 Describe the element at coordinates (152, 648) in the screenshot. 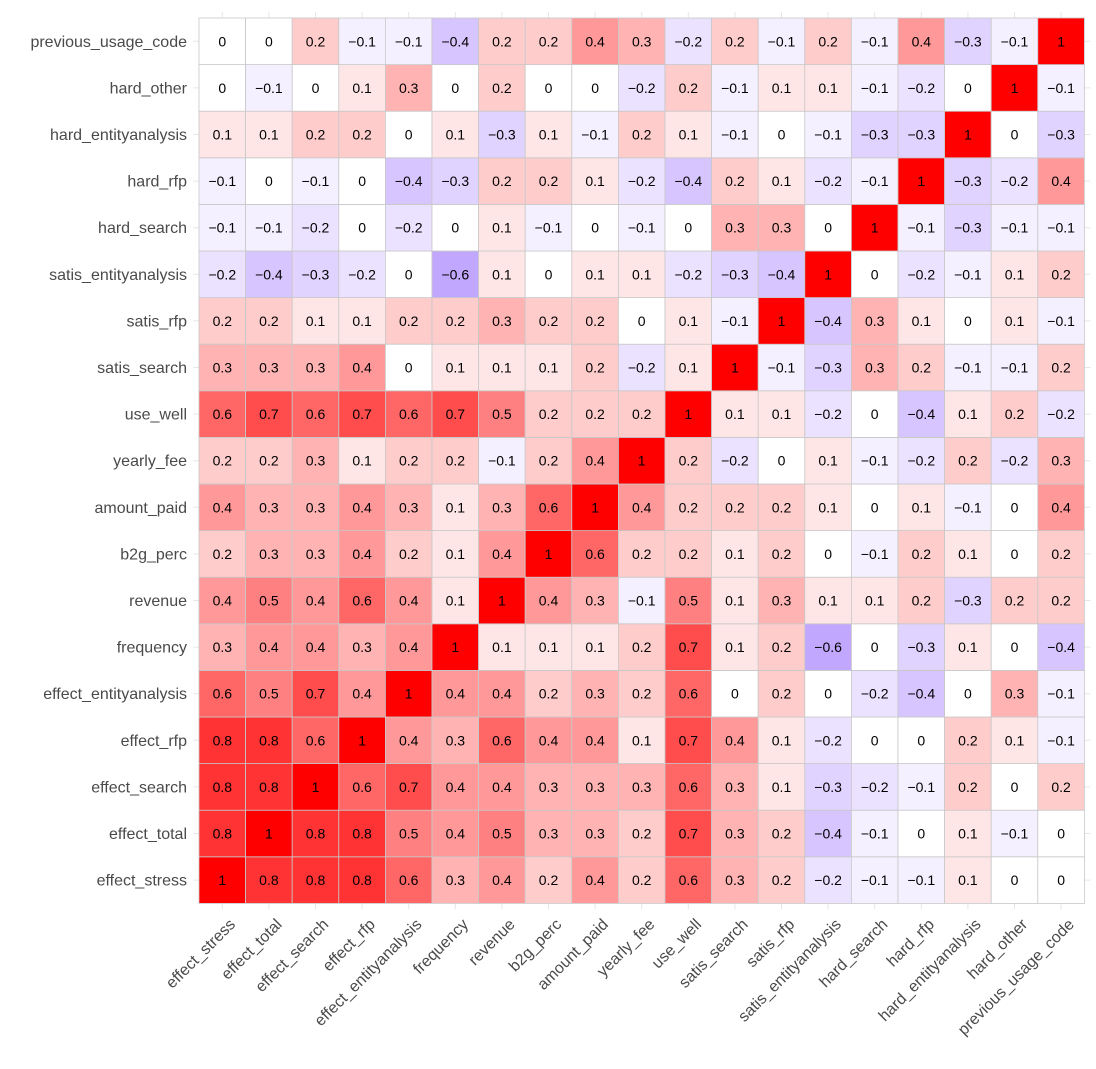

I see `y-tick-label: frequency` at that location.